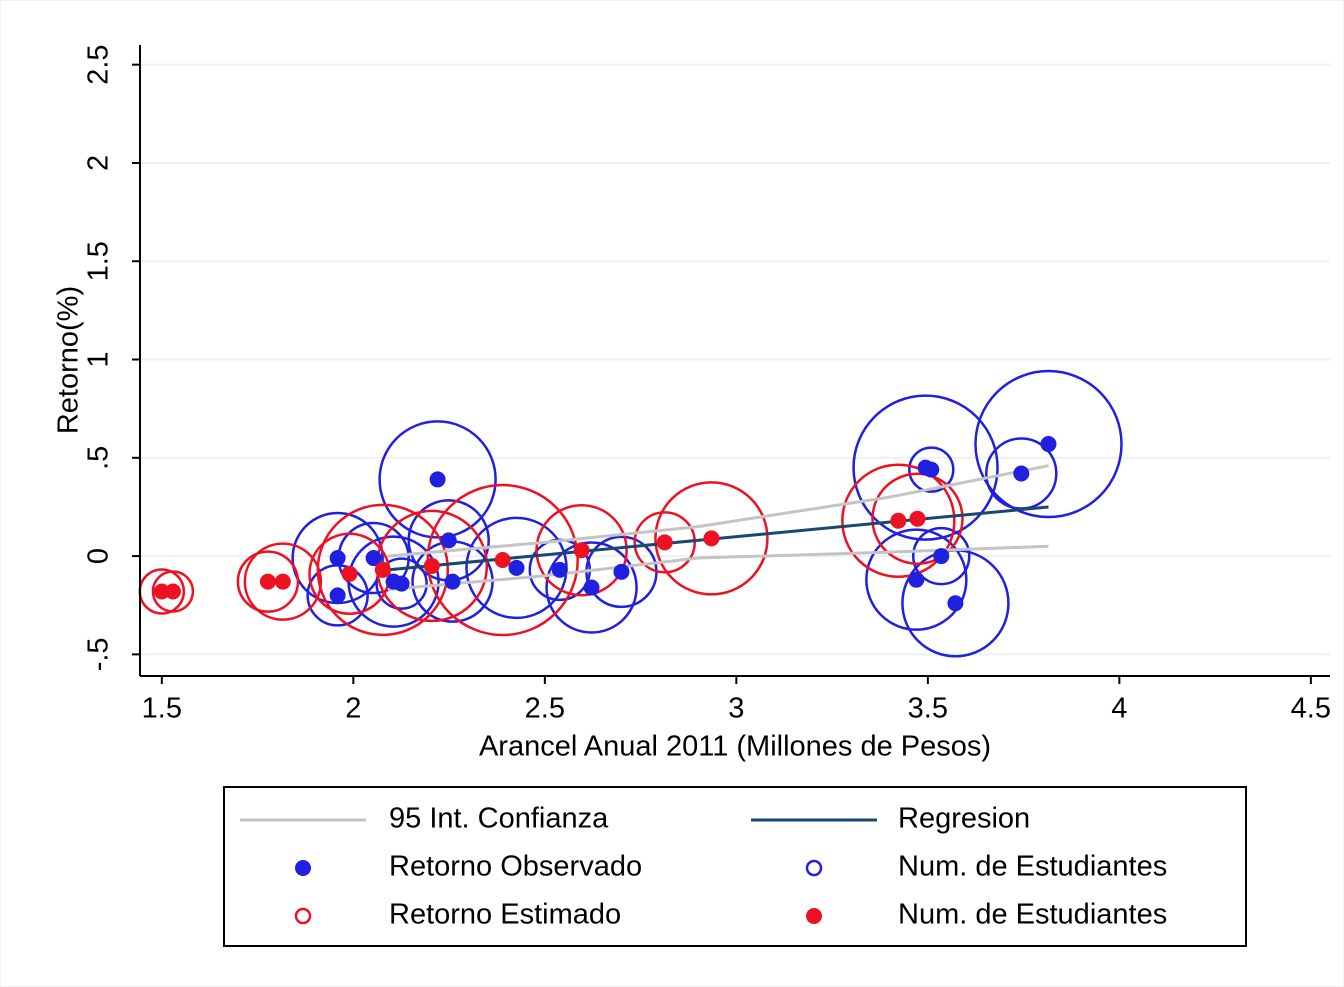  Describe the element at coordinates (99, 64) in the screenshot. I see `y-tick-label: 2.5` at that location.